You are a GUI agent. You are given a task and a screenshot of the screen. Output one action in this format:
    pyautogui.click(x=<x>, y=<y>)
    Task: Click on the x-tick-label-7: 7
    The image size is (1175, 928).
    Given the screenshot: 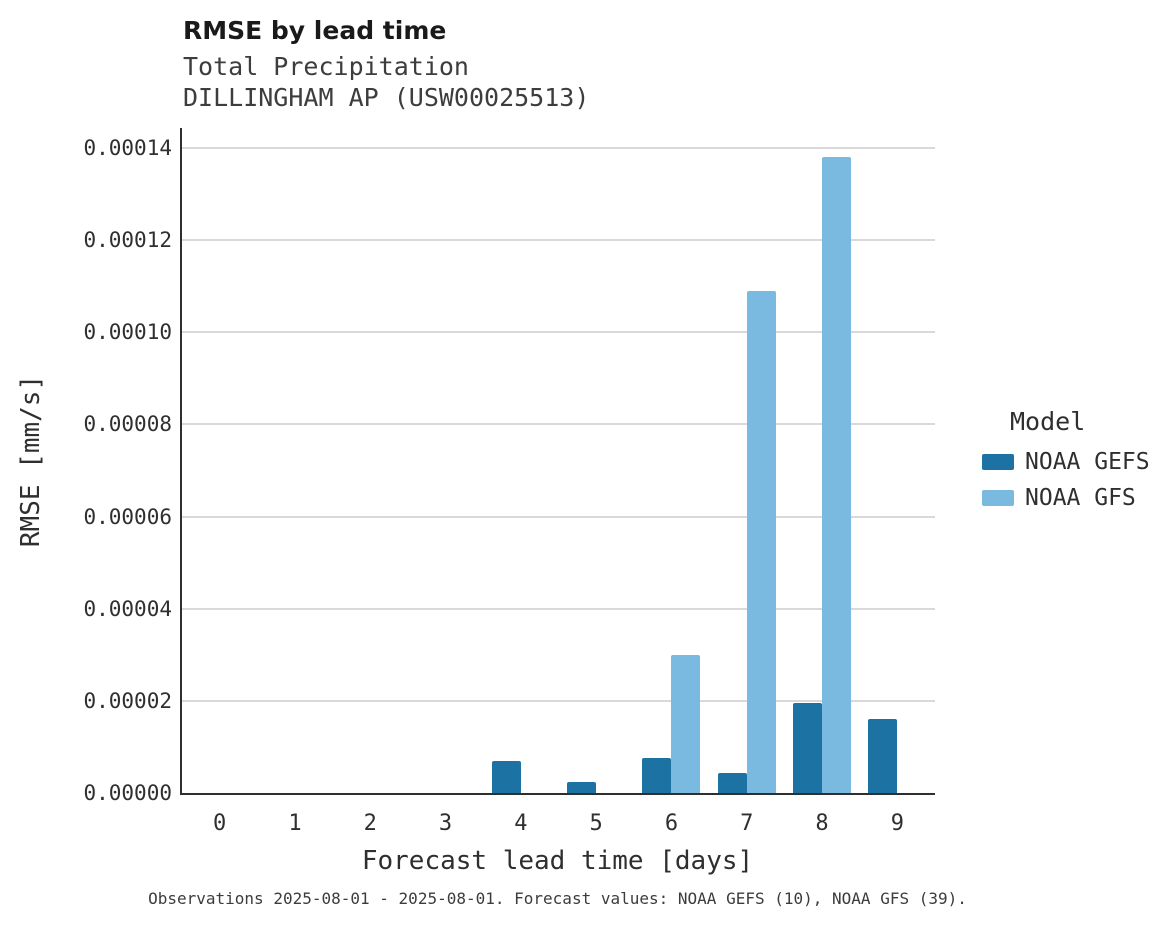 What is the action you would take?
    pyautogui.click(x=747, y=823)
    